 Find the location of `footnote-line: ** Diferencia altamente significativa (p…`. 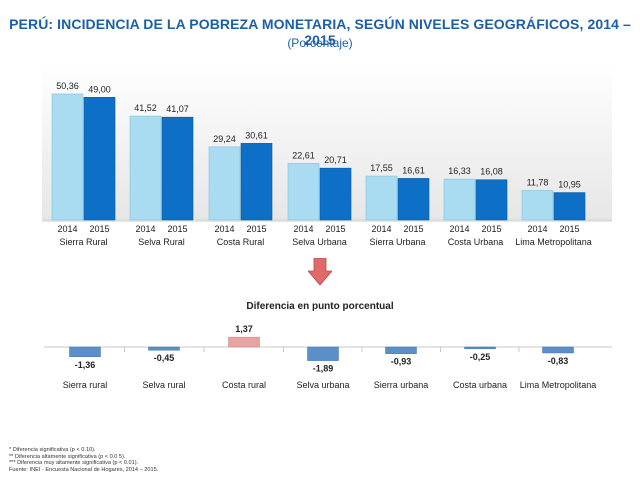

footnote-line: ** Diferencia altamente significativa (p… is located at coordinates (67, 456).